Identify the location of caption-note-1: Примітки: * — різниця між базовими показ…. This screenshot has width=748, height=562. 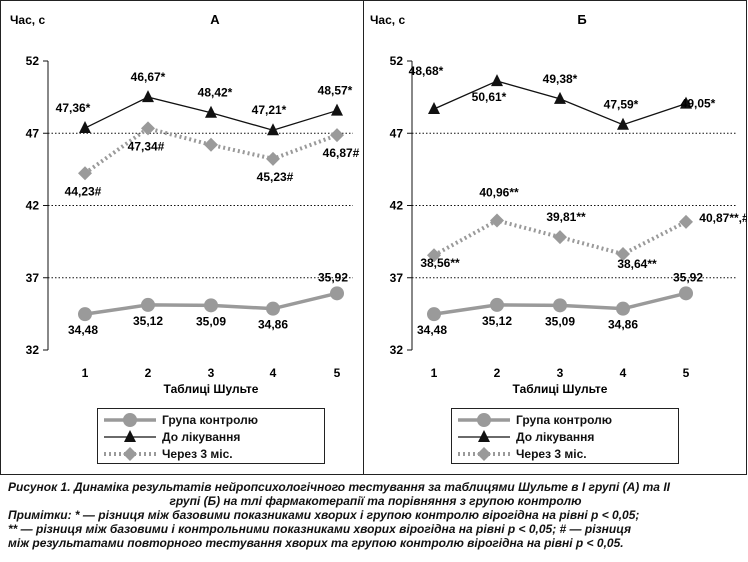
(324, 515).